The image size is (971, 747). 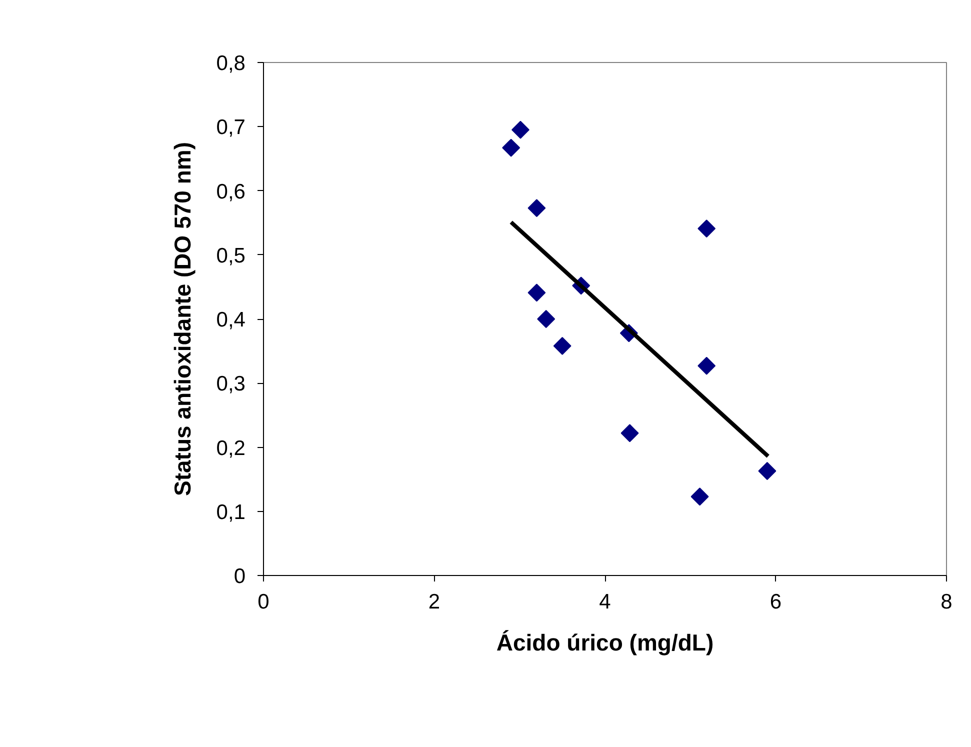 What do you see at coordinates (231, 256) in the screenshot?
I see `y-tick-label: 0,5` at bounding box center [231, 256].